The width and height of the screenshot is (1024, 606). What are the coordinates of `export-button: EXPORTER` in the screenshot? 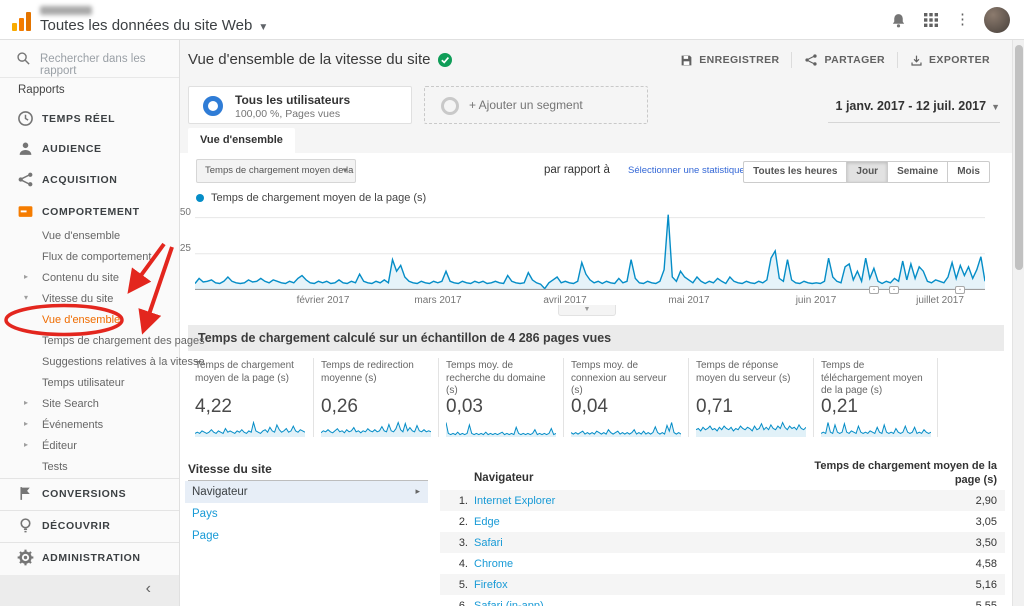 It's located at (950, 60).